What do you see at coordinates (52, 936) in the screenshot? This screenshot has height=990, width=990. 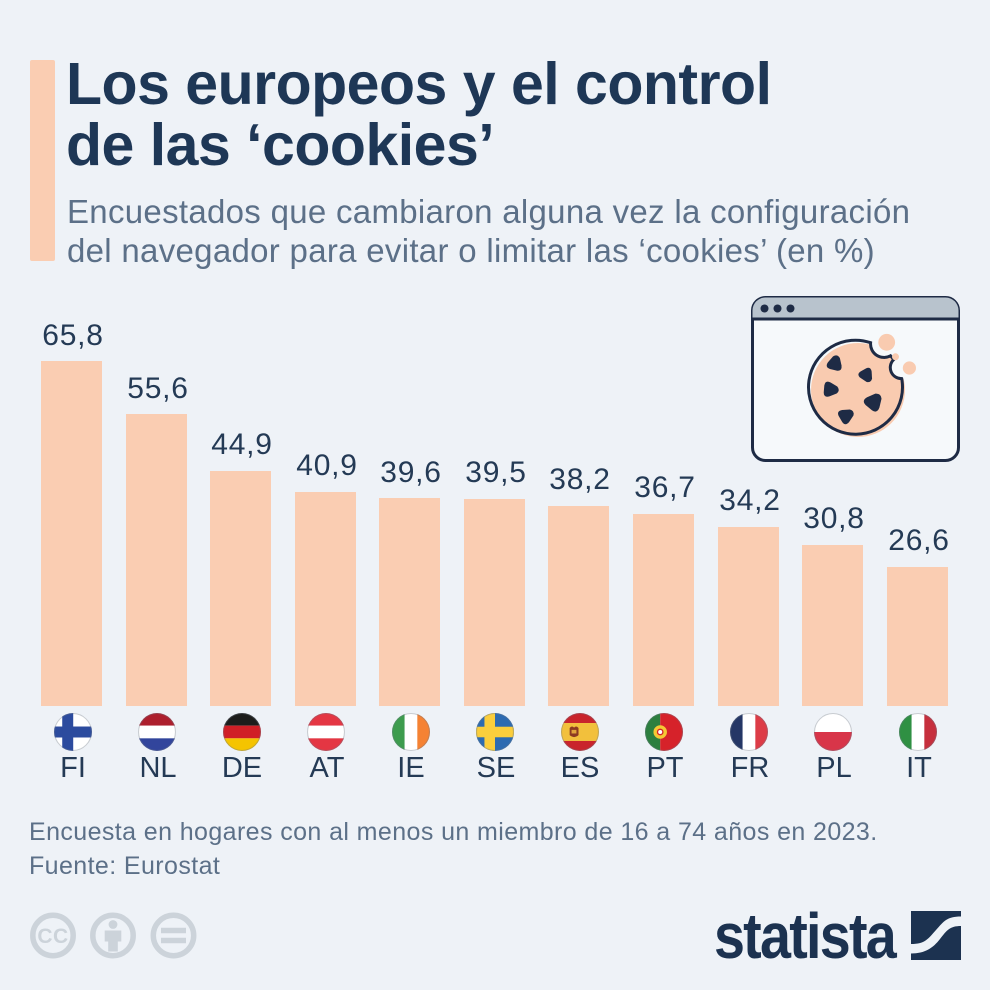 I see `svg-text: CC` at bounding box center [52, 936].